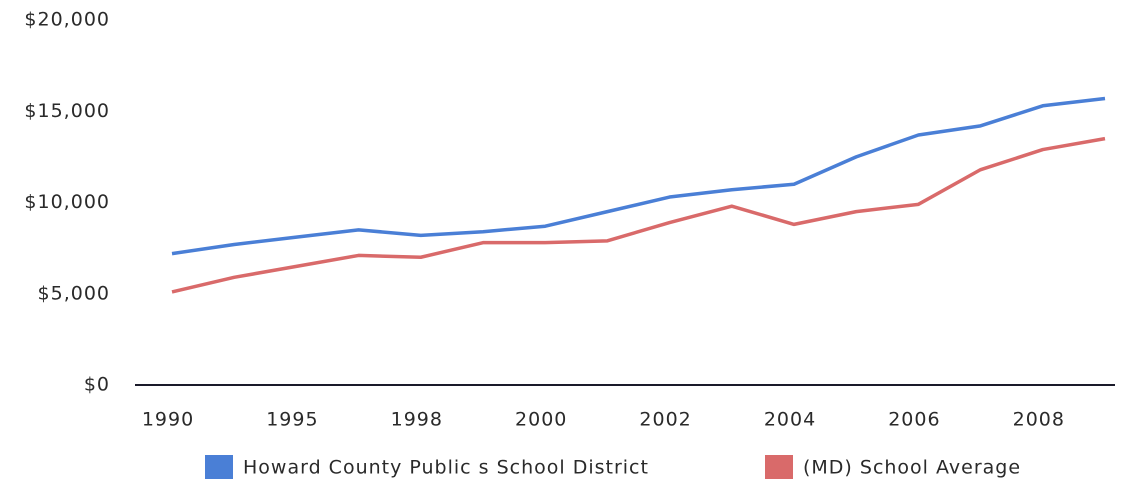  I want to click on legend-label: (MD) School Average, so click(912, 468).